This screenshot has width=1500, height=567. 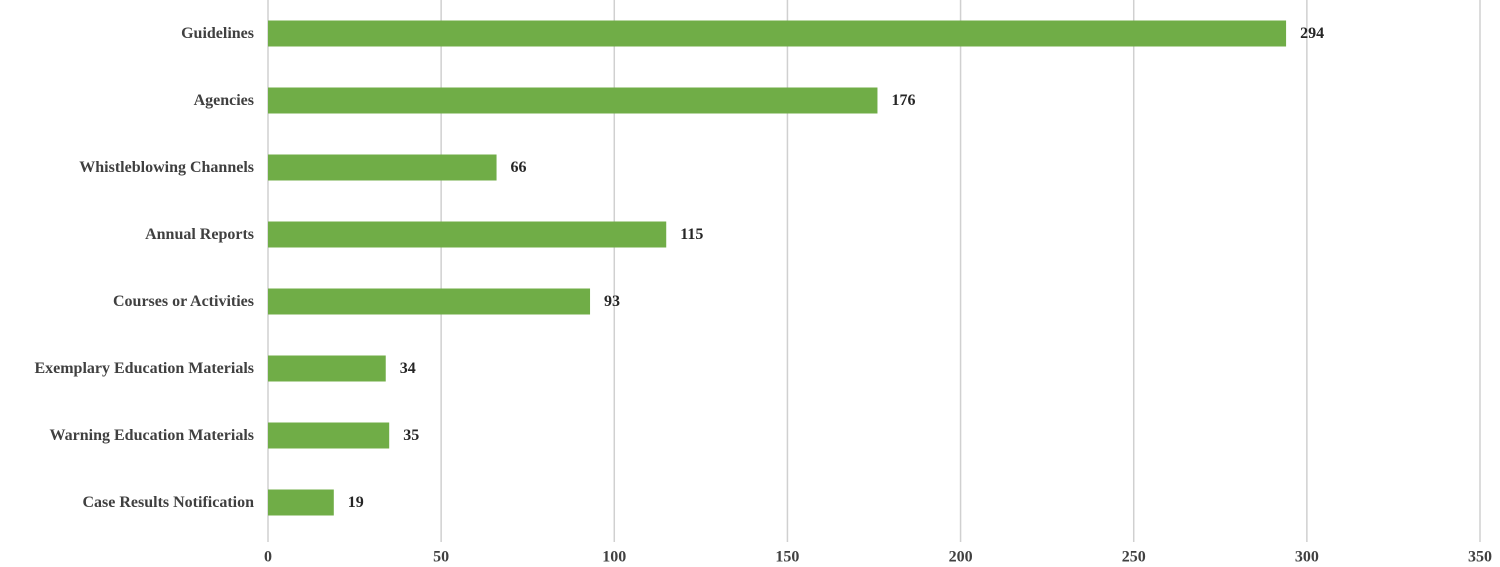 I want to click on x-tick-label: 100, so click(x=614, y=557).